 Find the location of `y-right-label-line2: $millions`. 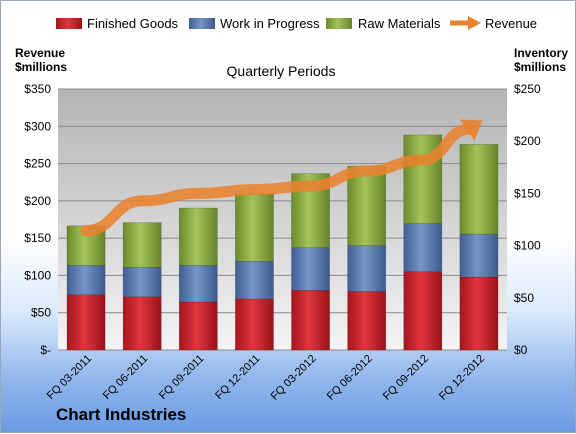

y-right-label-line2: $millions is located at coordinates (540, 67).